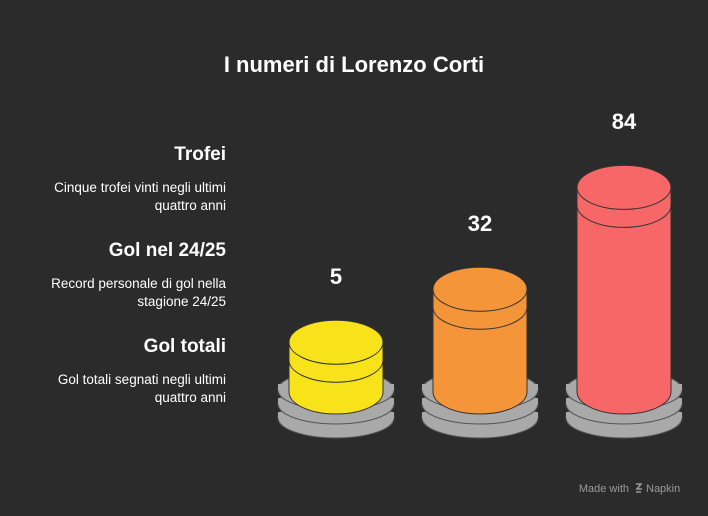 Image resolution: width=708 pixels, height=516 pixels. Describe the element at coordinates (604, 489) in the screenshot. I see `watermark-text: Made with` at that location.